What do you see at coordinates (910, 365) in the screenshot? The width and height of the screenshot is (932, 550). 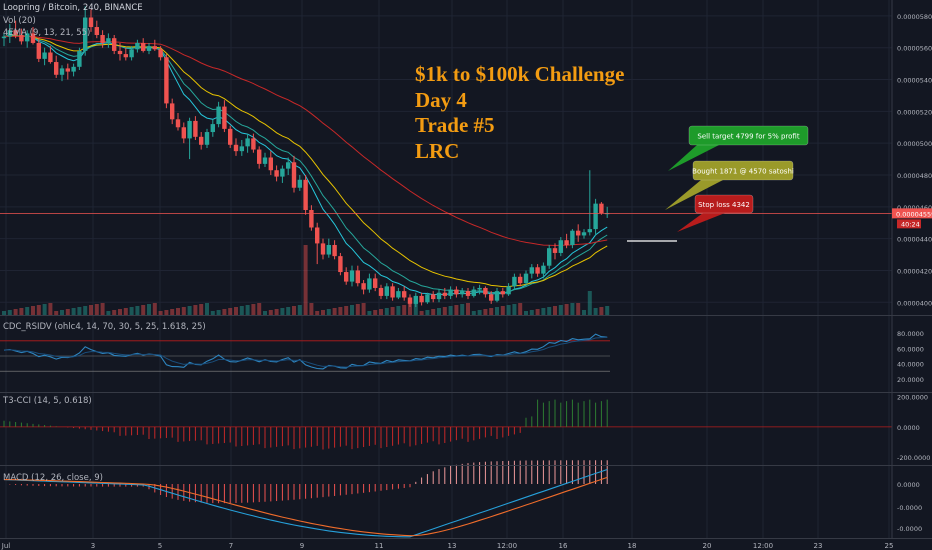 I see `rsi-tick-label: 40.0000` at bounding box center [910, 365].